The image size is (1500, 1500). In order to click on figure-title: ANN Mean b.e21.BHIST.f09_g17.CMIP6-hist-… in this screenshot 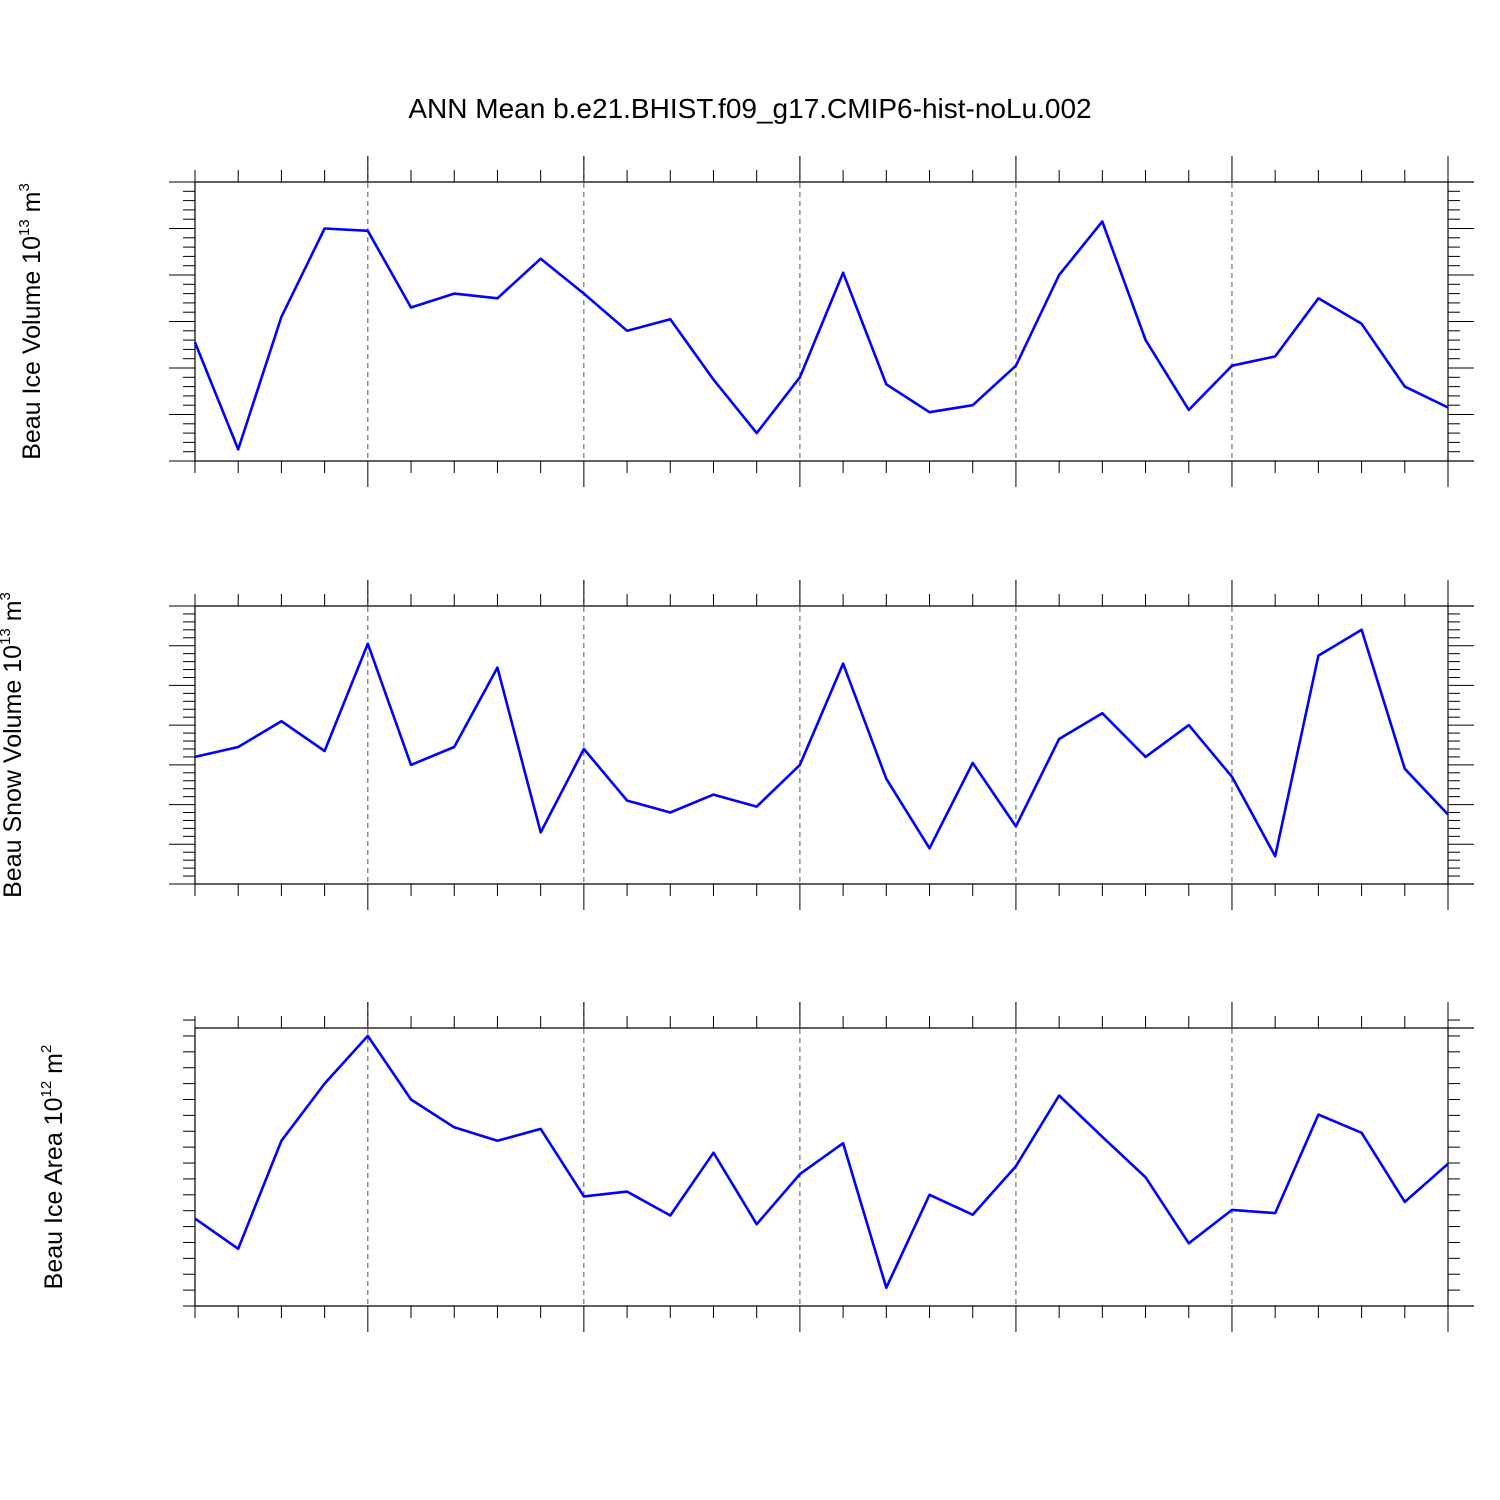, I will do `click(749, 108)`.